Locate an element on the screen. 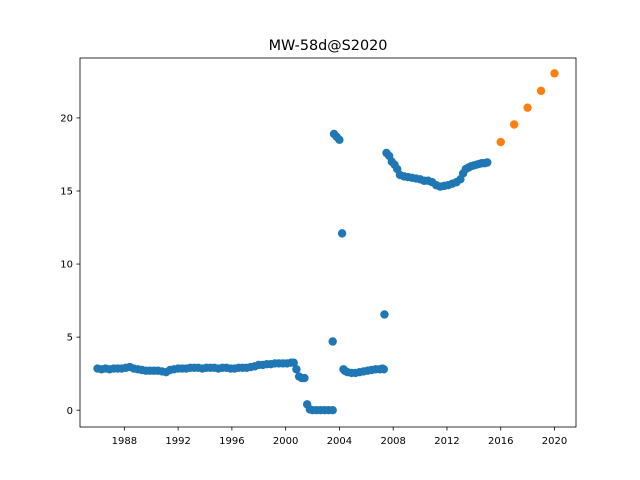 The height and width of the screenshot is (480, 640). x-tick-label: 1992 is located at coordinates (177, 441).